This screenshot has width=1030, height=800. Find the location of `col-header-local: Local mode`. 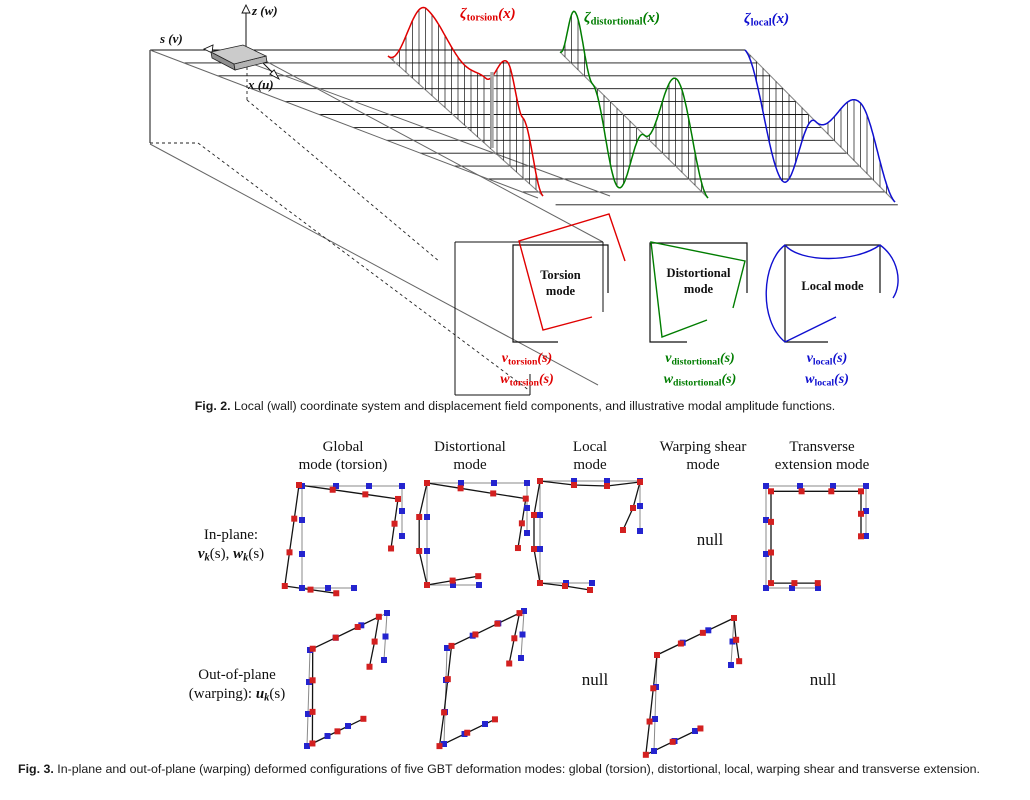

col-header-local: Local mode is located at coordinates (590, 456).